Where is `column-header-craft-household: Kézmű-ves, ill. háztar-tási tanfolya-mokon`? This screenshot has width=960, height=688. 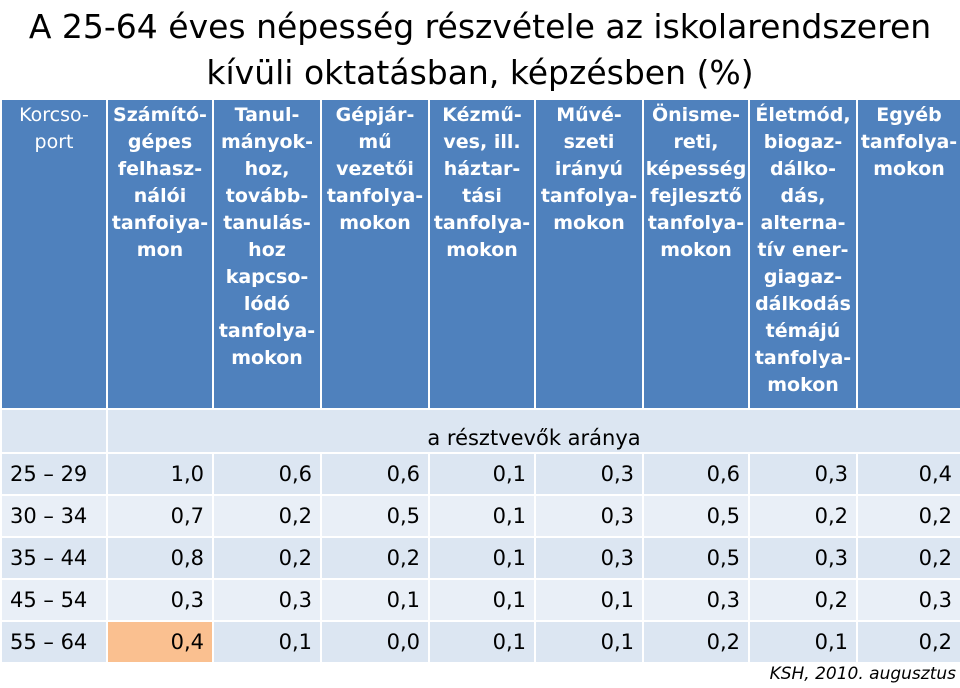
column-header-craft-household: Kézmű-ves, ill. háztar-tási tanfolya-mokon is located at coordinates (482, 254).